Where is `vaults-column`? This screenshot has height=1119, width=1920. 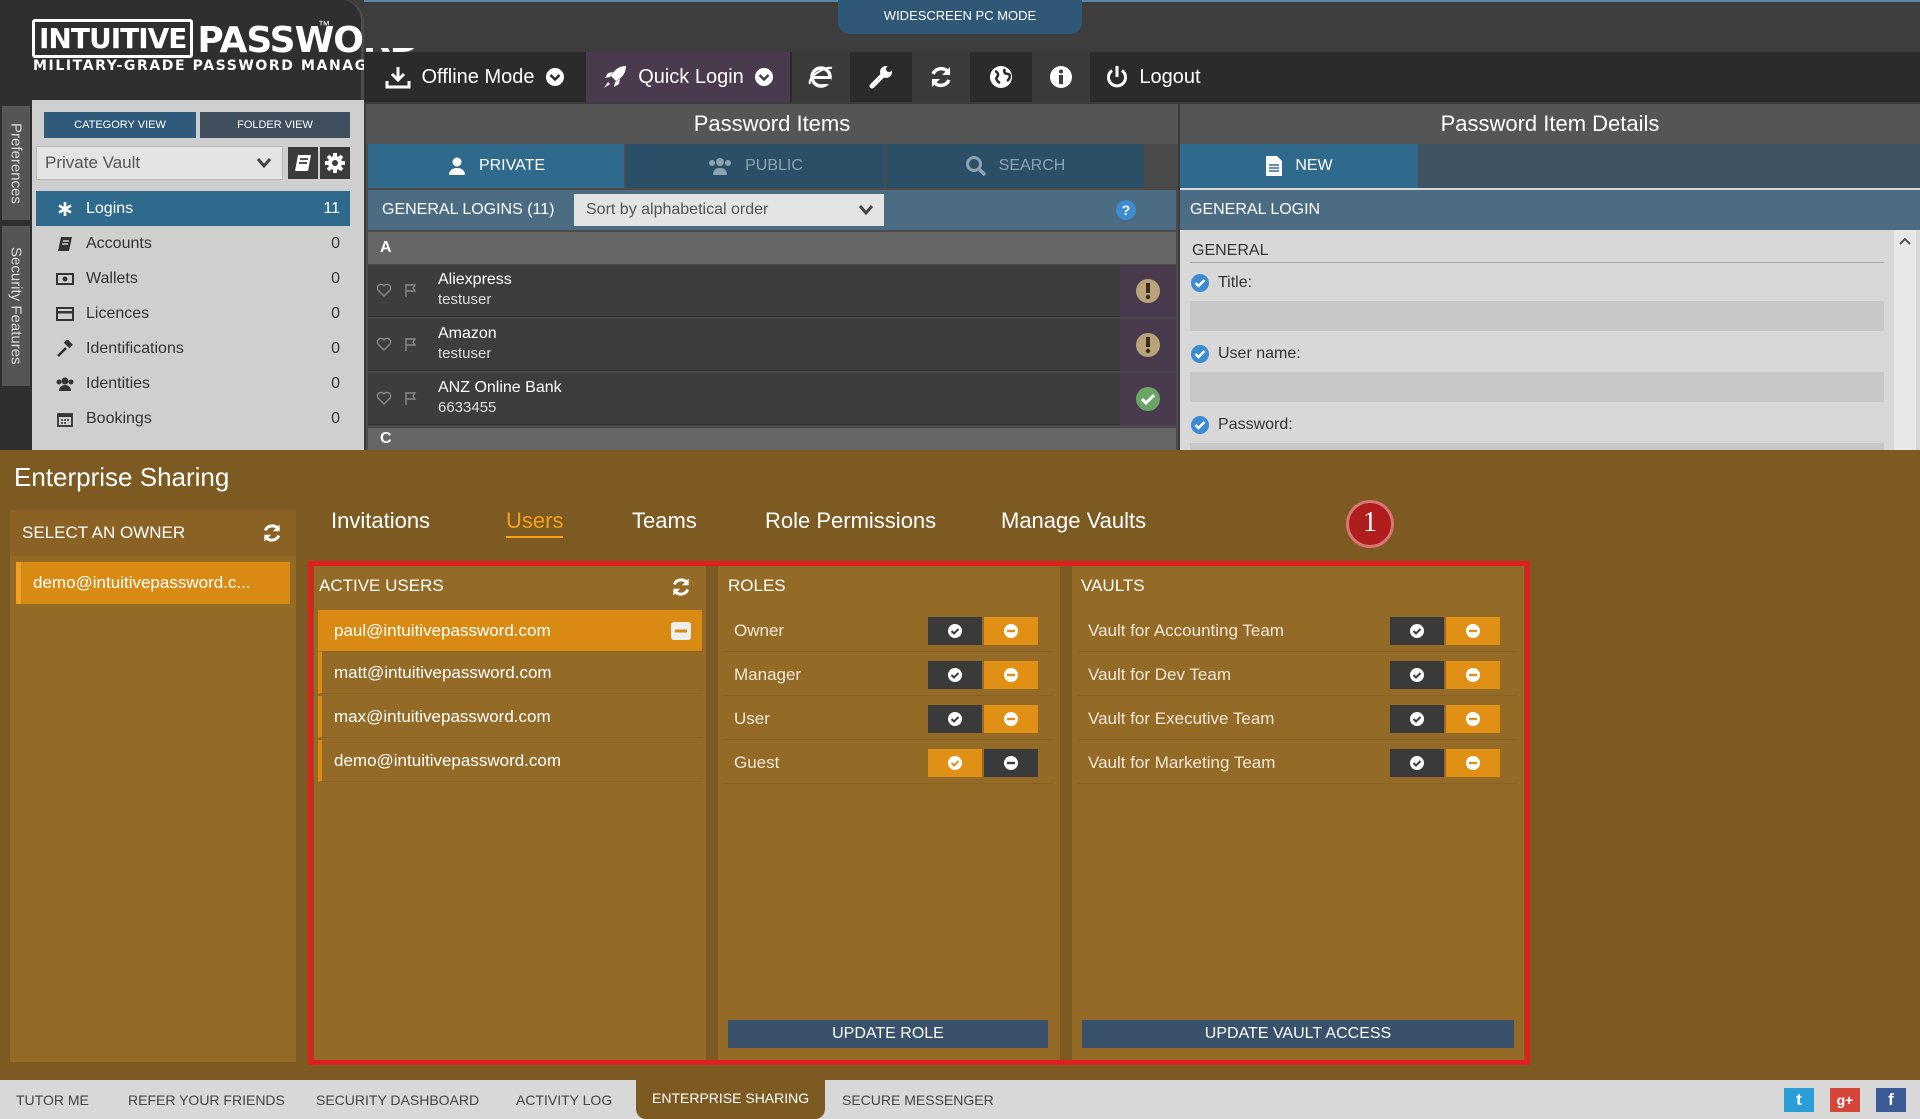 vaults-column is located at coordinates (1298, 813).